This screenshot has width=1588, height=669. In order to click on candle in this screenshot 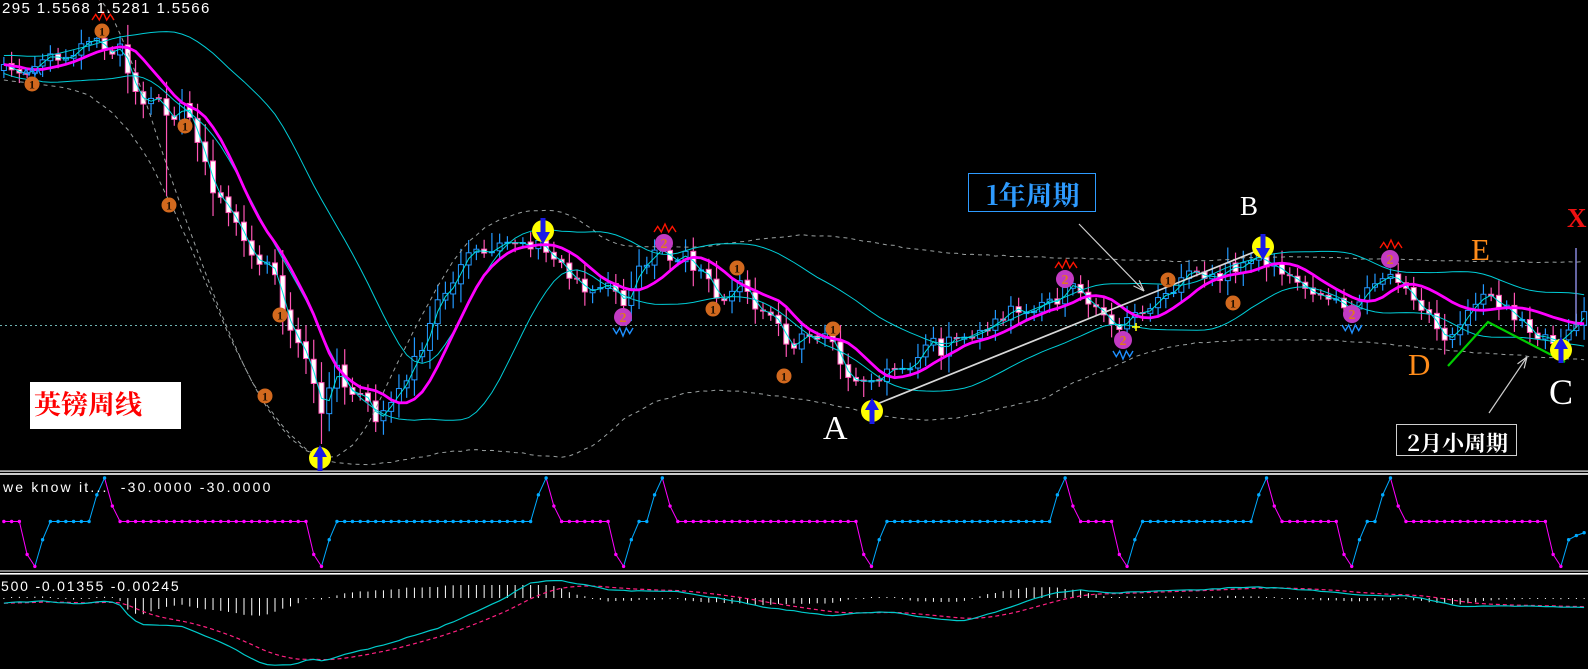, I will do `click(3, 67)`.